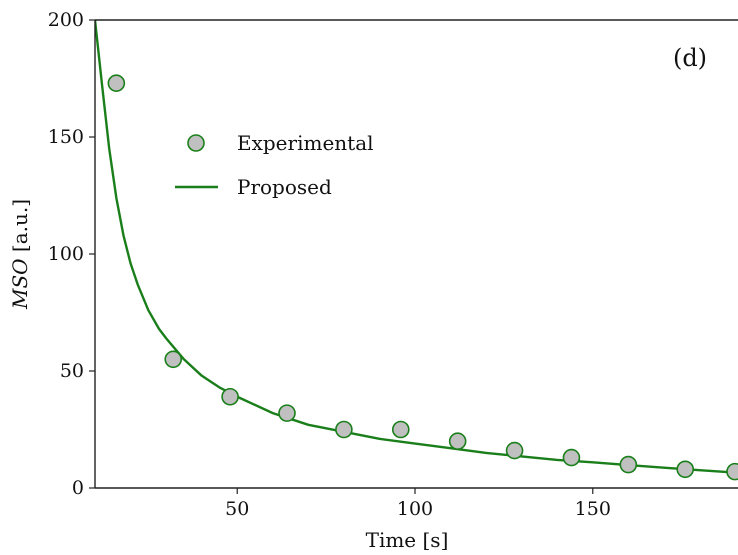 The image size is (738, 555). I want to click on x-tick-label: 50, so click(237, 509).